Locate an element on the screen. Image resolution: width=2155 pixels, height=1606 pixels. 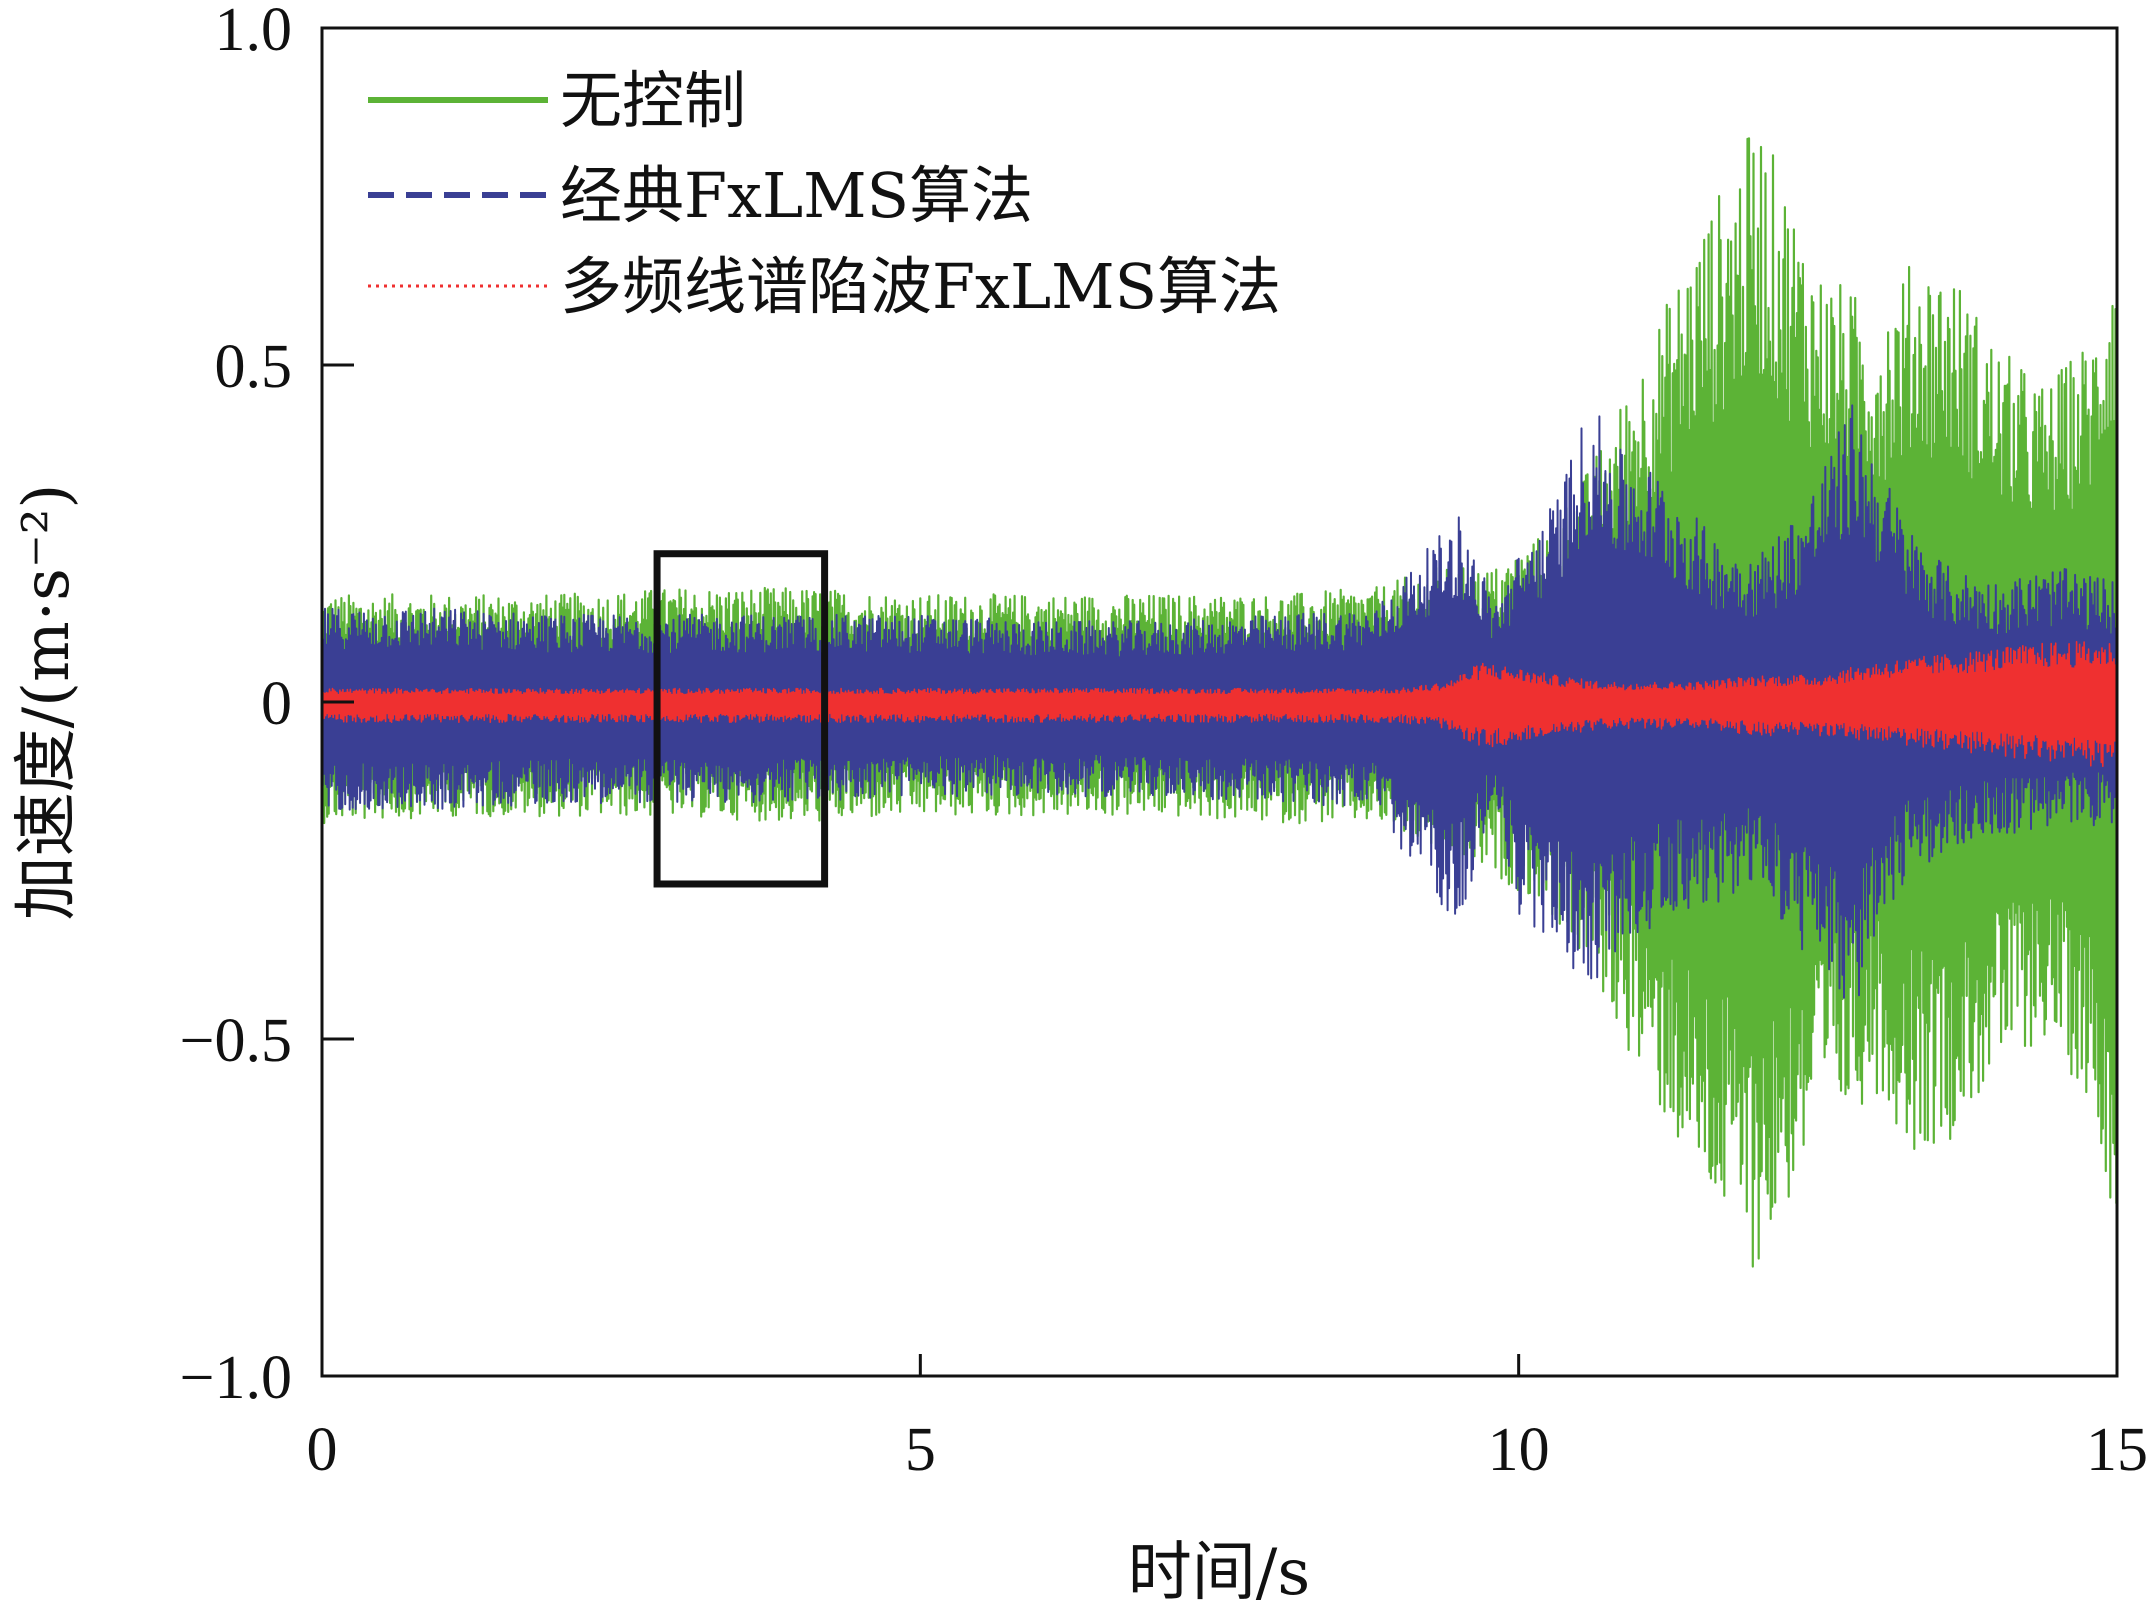
x-tick-label-1: 5 is located at coordinates (920, 1450).